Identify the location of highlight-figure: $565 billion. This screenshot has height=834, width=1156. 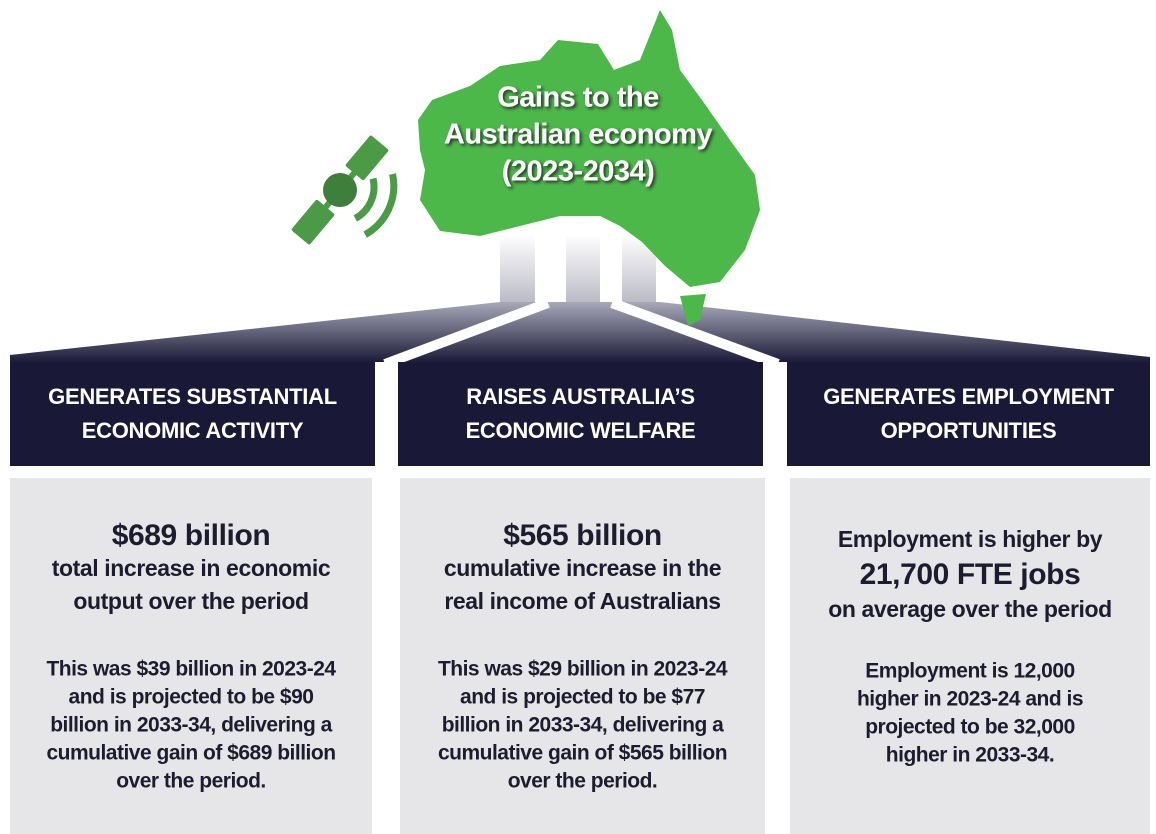
(582, 535).